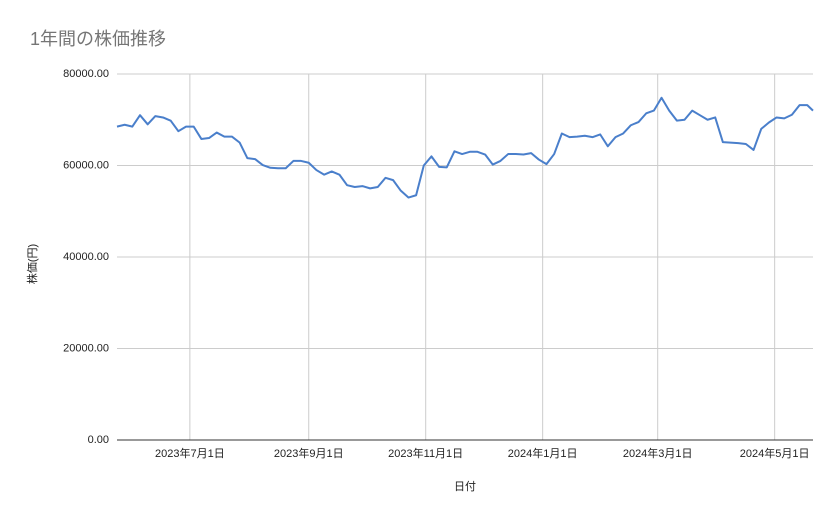  What do you see at coordinates (425, 453) in the screenshot?
I see `x-tick-label: 2023年11月1日` at bounding box center [425, 453].